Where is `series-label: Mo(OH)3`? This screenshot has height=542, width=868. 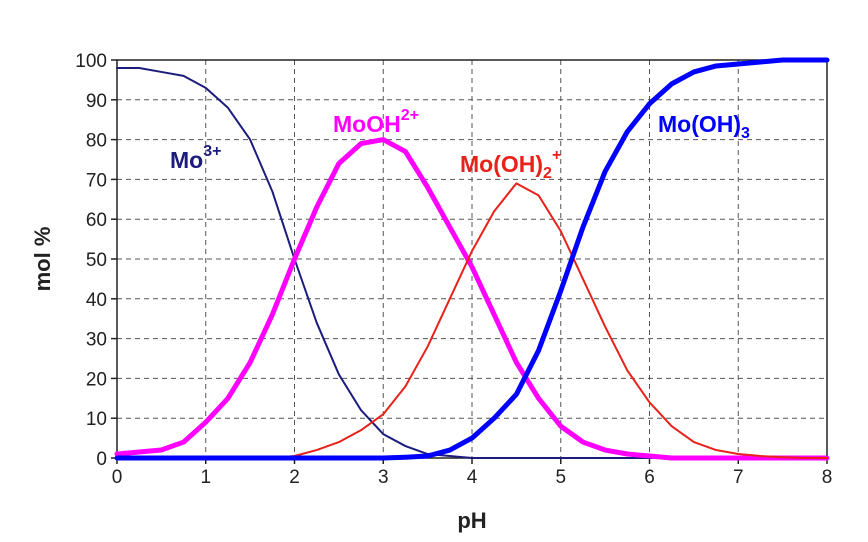 series-label: Mo(OH)3 is located at coordinates (704, 126).